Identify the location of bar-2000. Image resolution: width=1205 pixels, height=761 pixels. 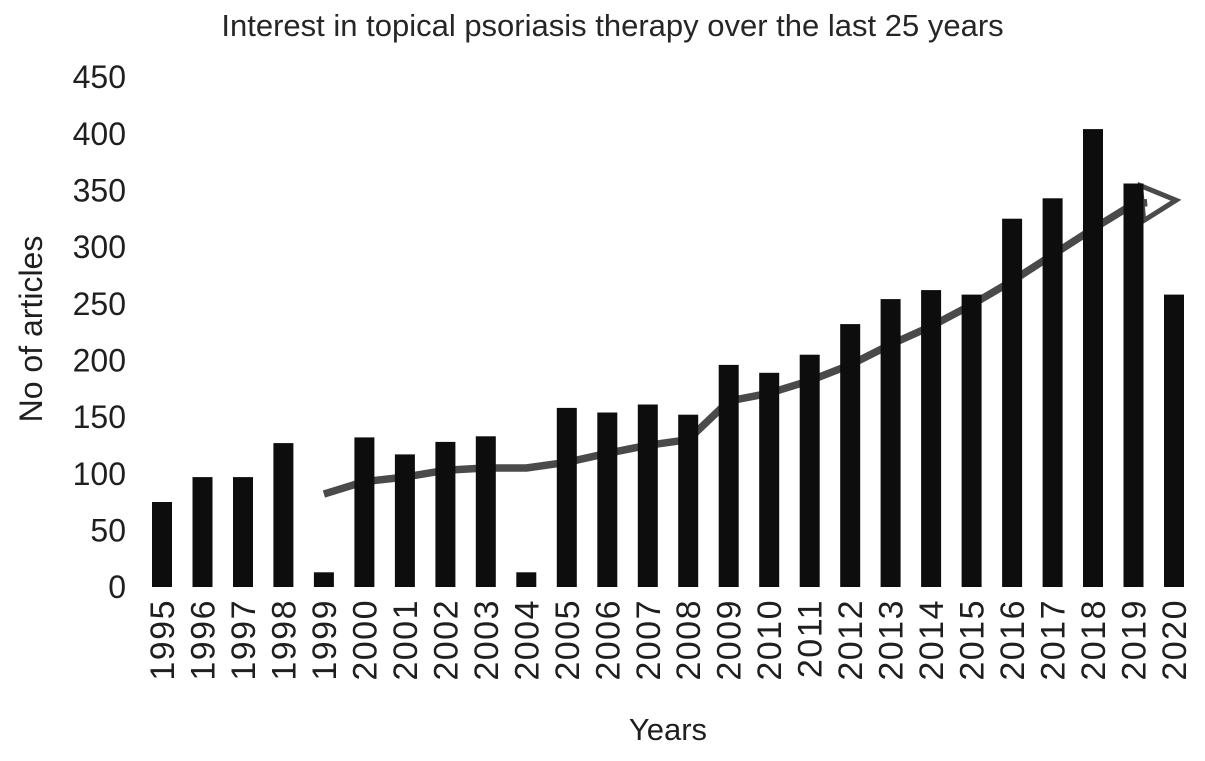
(364, 512).